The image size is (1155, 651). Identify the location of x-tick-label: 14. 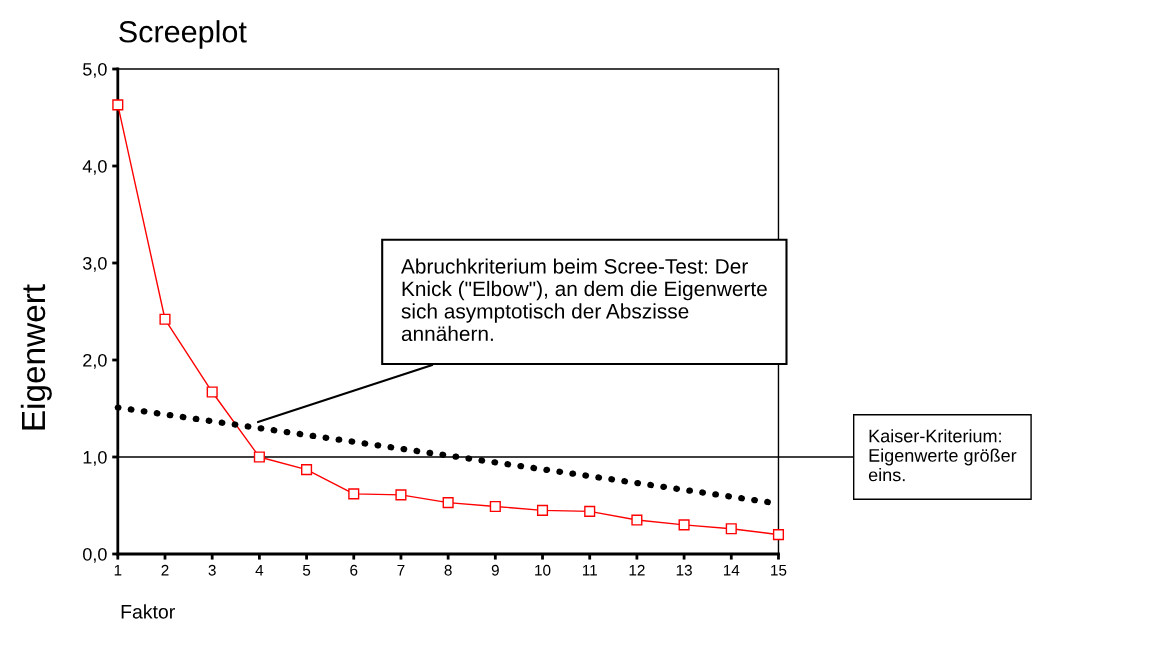
(731, 570).